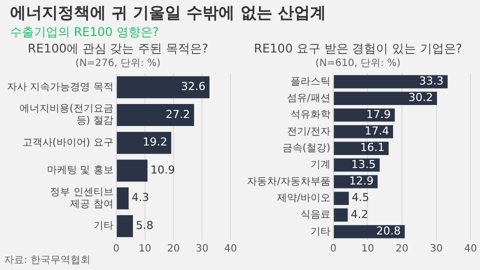 The height and width of the screenshot is (270, 480). What do you see at coordinates (363, 164) in the screenshot?
I see `data-label: 13.5` at bounding box center [363, 164].